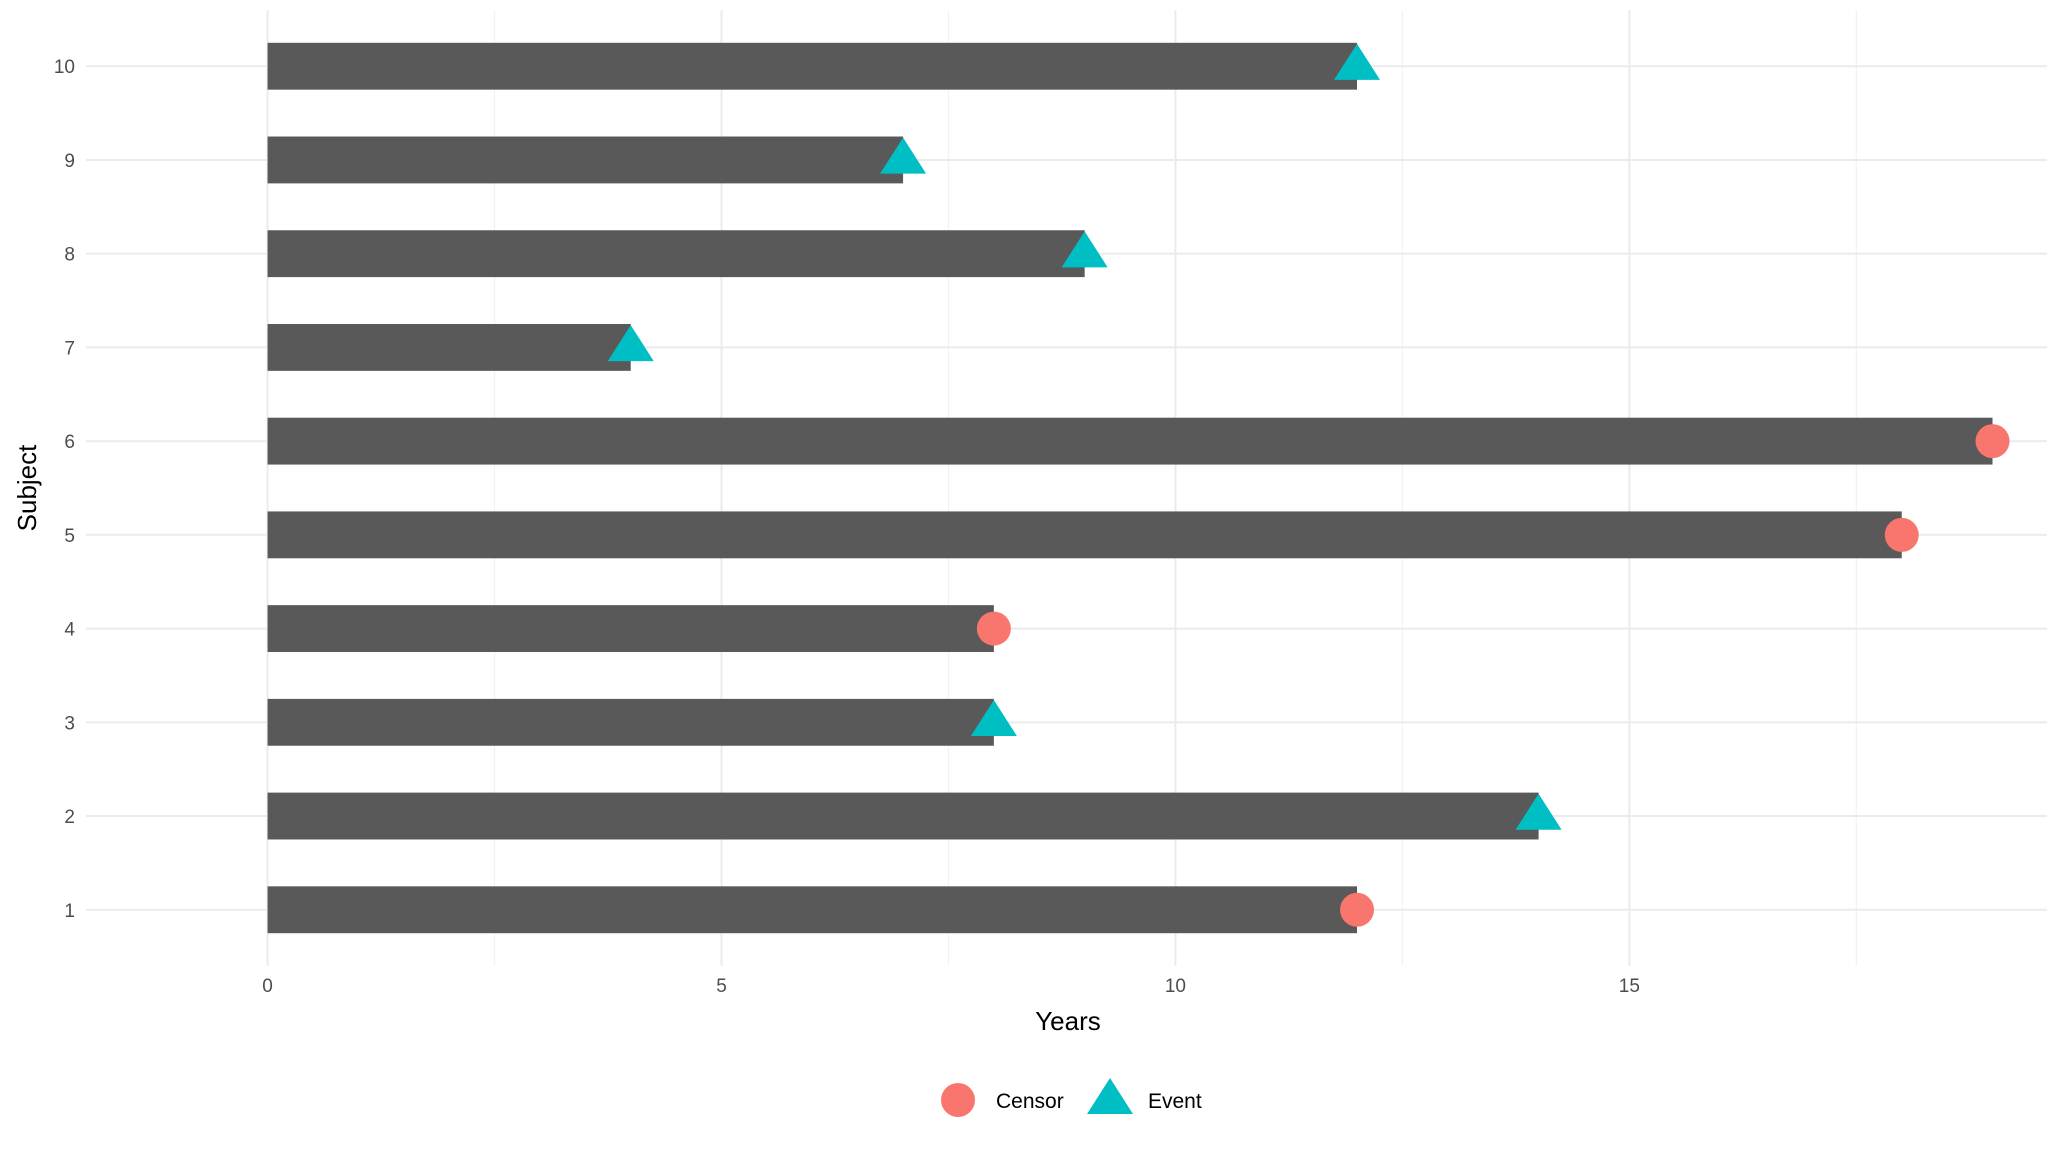 This screenshot has height=1152, width=2047. What do you see at coordinates (1068, 1021) in the screenshot?
I see `x-axis-title: Years` at bounding box center [1068, 1021].